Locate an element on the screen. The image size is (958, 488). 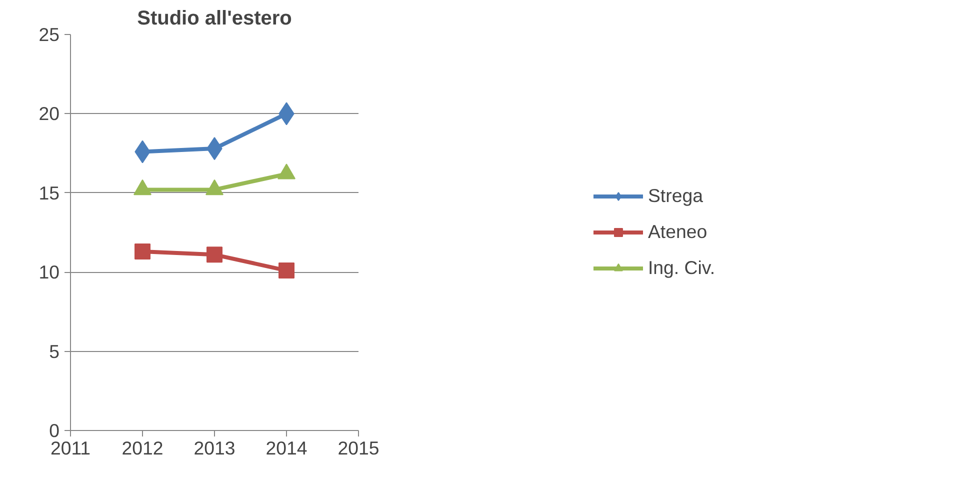
x-tick-label: 2012 is located at coordinates (143, 448).